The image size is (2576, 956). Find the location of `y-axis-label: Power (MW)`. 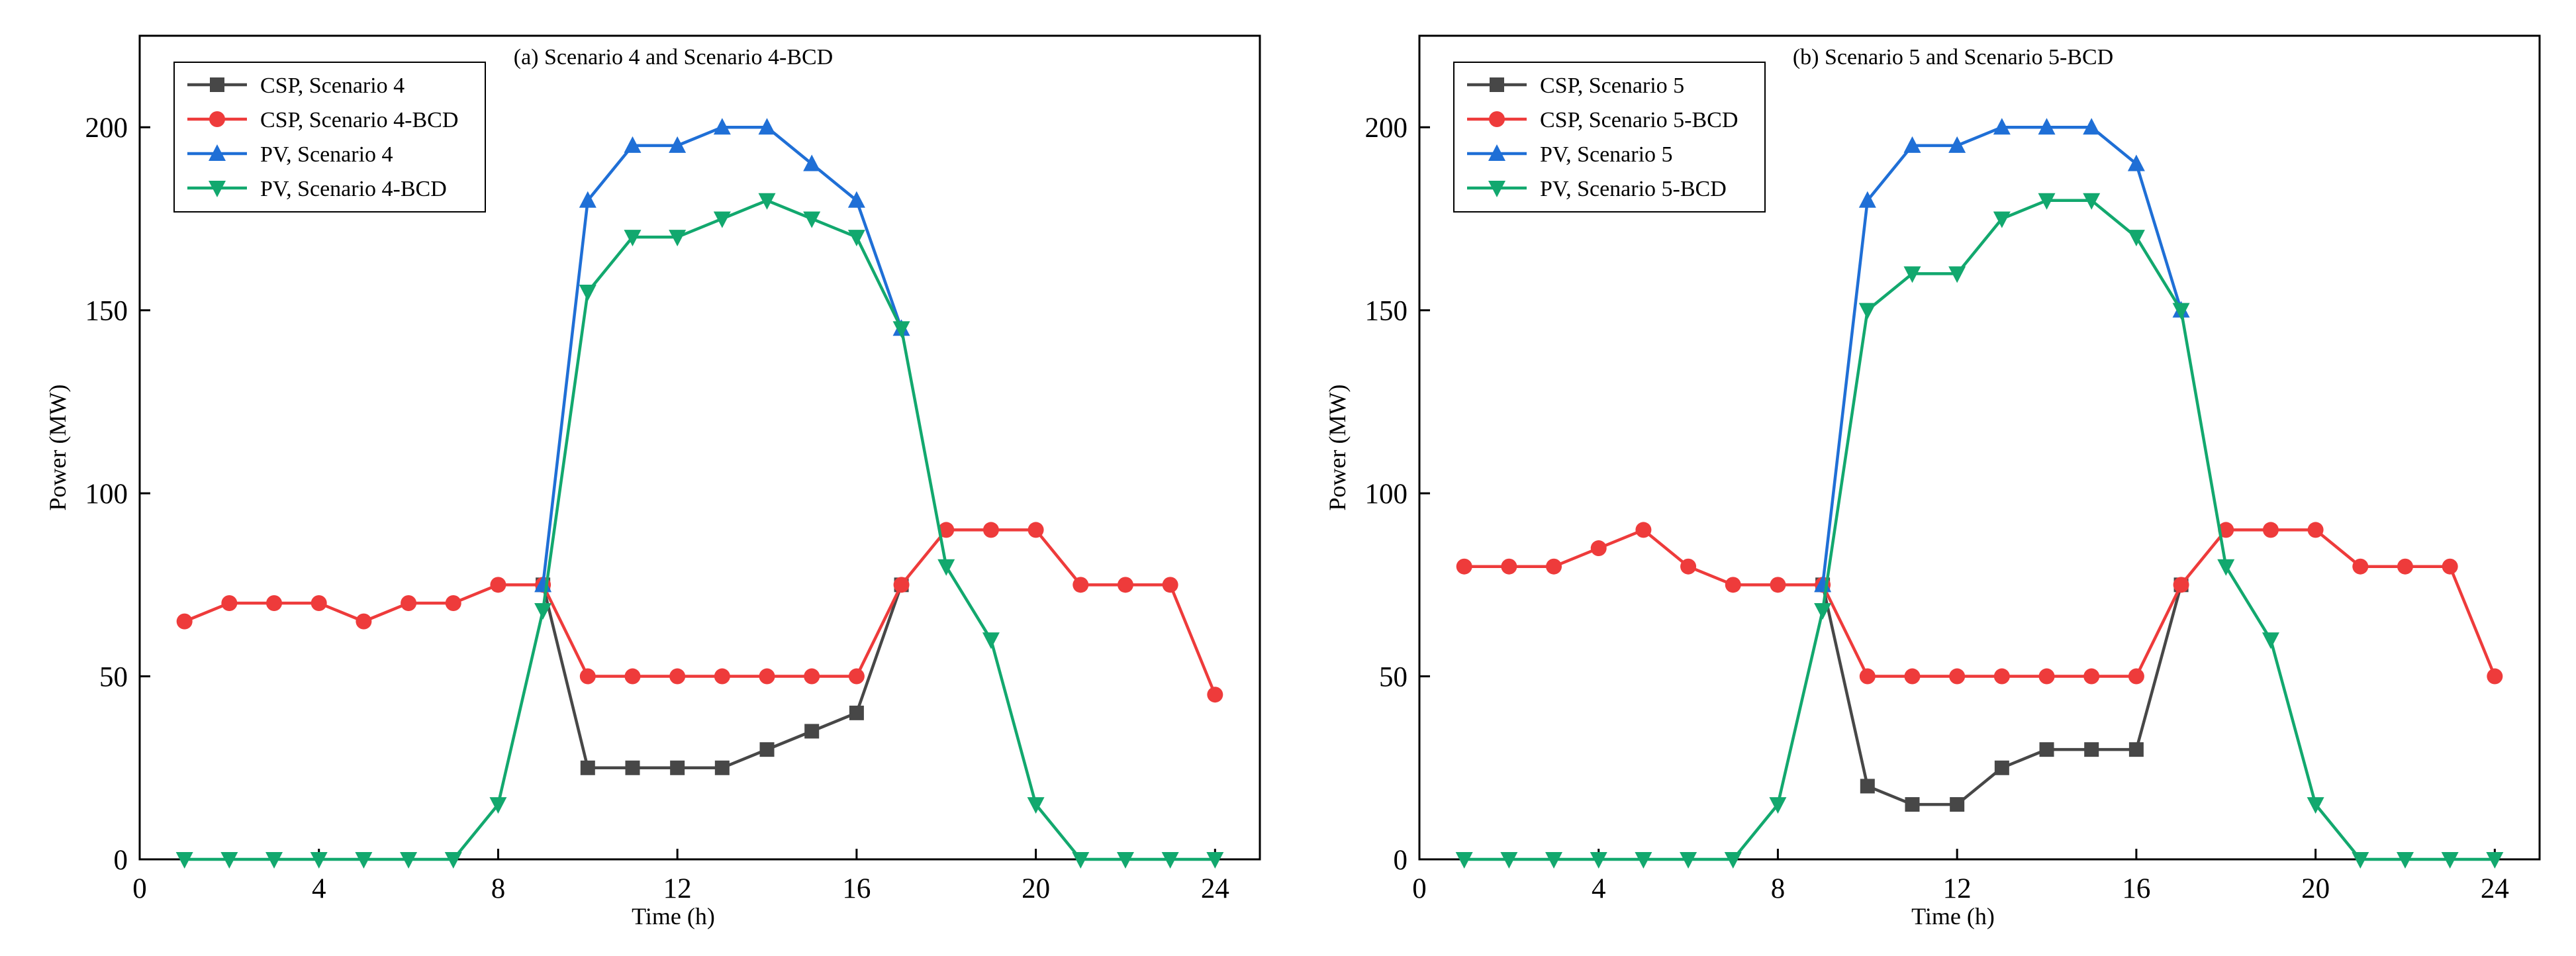

y-axis-label: Power (MW) is located at coordinates (1337, 448).